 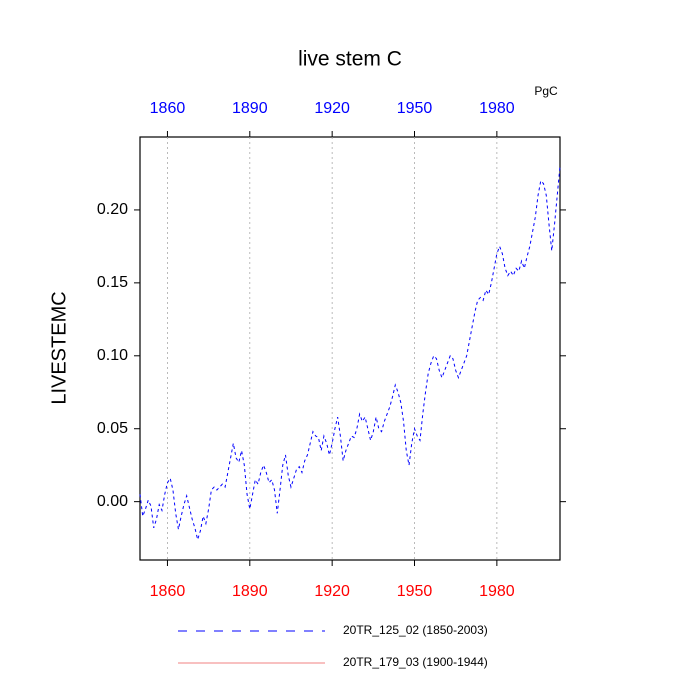 I want to click on top-x-tick-label: 1860, so click(x=168, y=108).